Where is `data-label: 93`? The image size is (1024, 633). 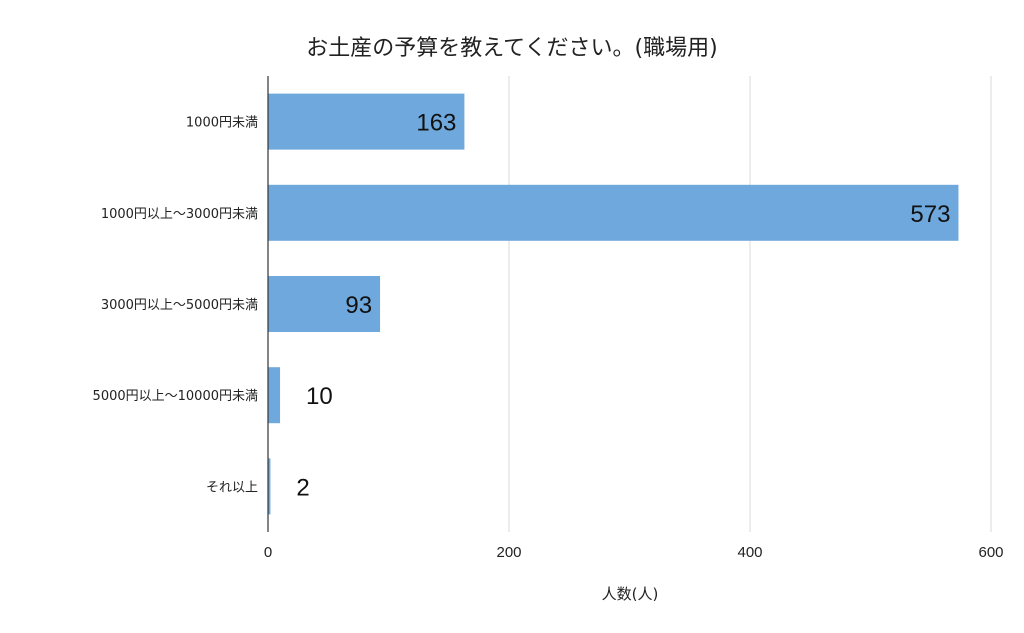 data-label: 93 is located at coordinates (358, 305).